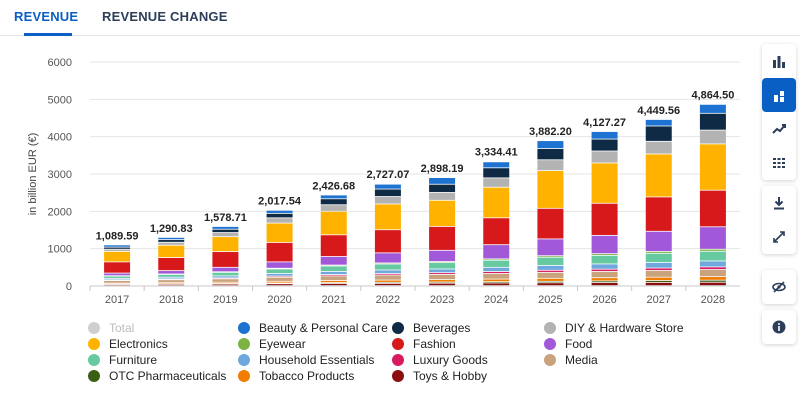 This screenshot has width=800, height=402. I want to click on total-data-label: 3,882.20, so click(550, 132).